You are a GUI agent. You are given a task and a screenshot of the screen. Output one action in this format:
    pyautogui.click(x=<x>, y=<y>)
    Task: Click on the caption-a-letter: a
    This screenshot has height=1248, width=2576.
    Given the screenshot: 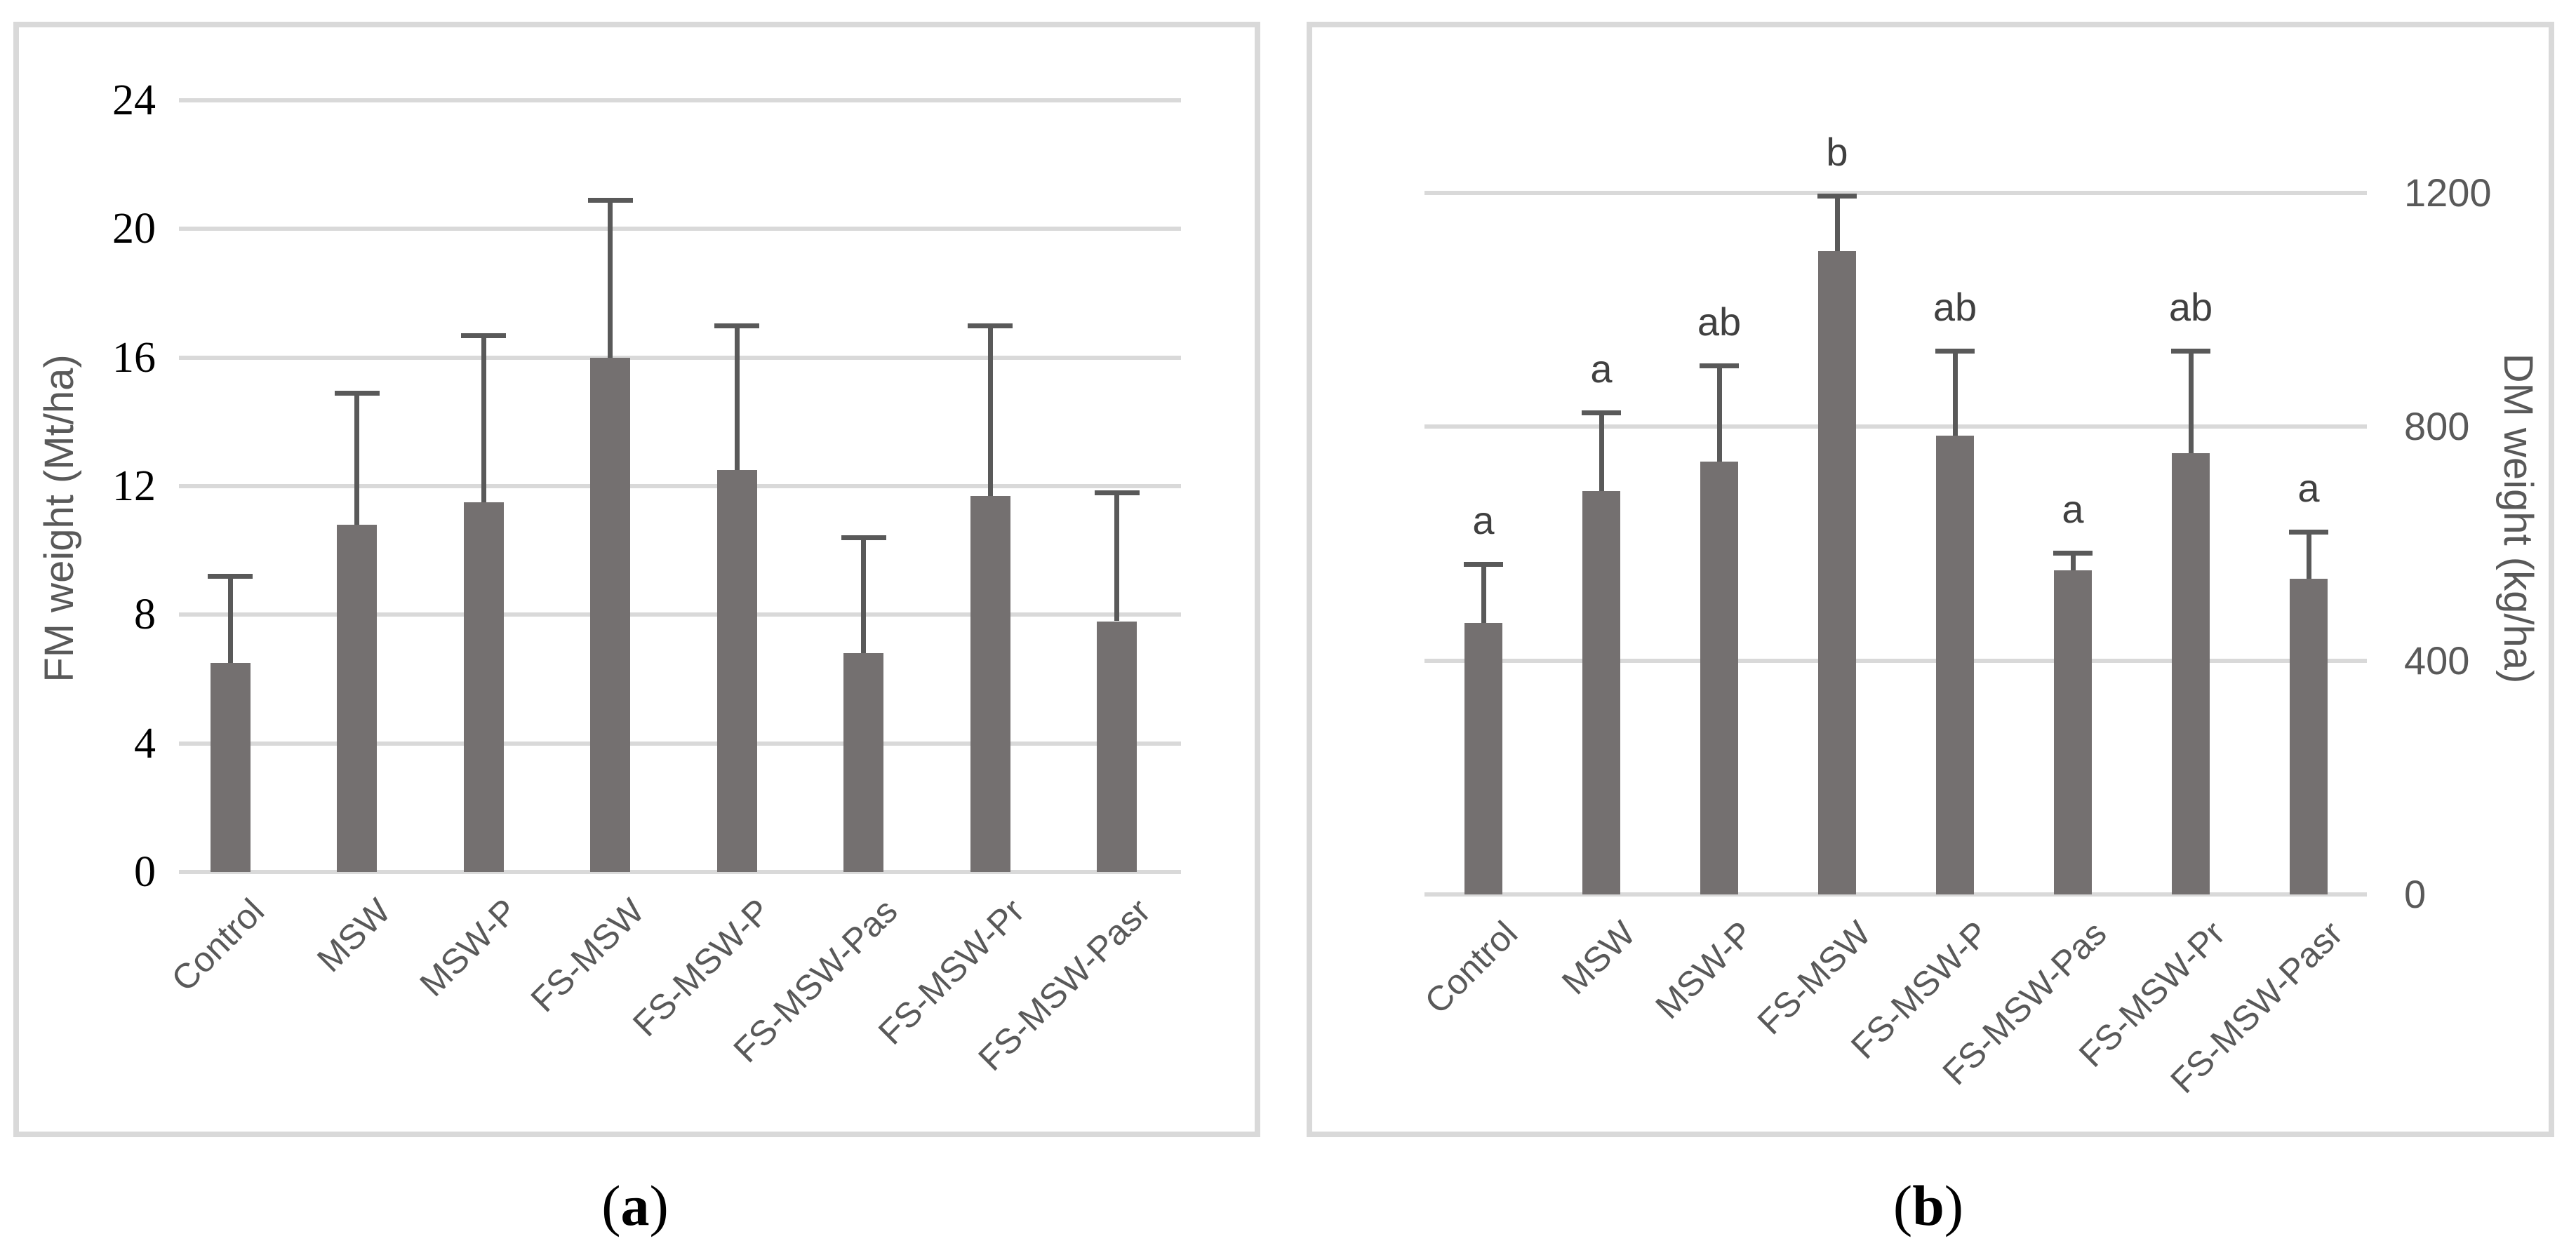 What is the action you would take?
    pyautogui.click(x=635, y=1205)
    